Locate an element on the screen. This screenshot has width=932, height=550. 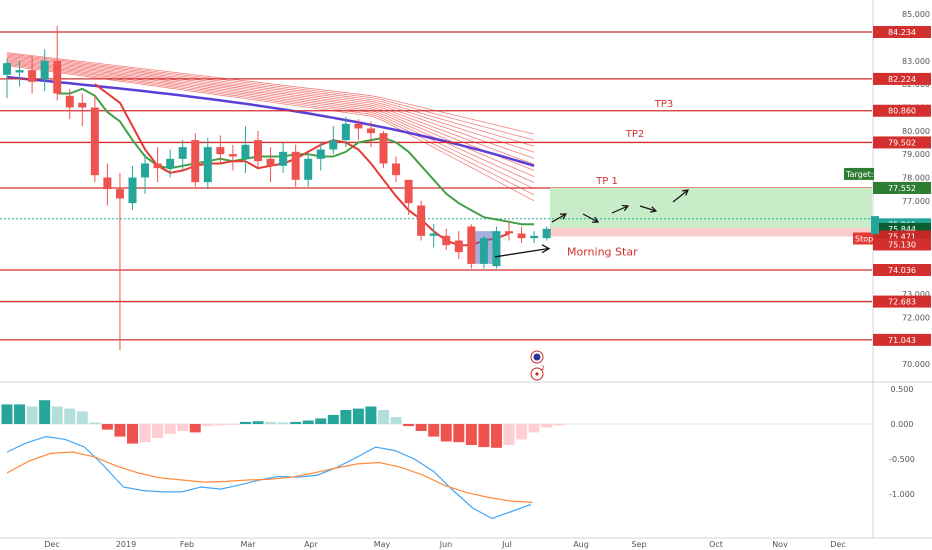
month-label: Sep is located at coordinates (638, 544).